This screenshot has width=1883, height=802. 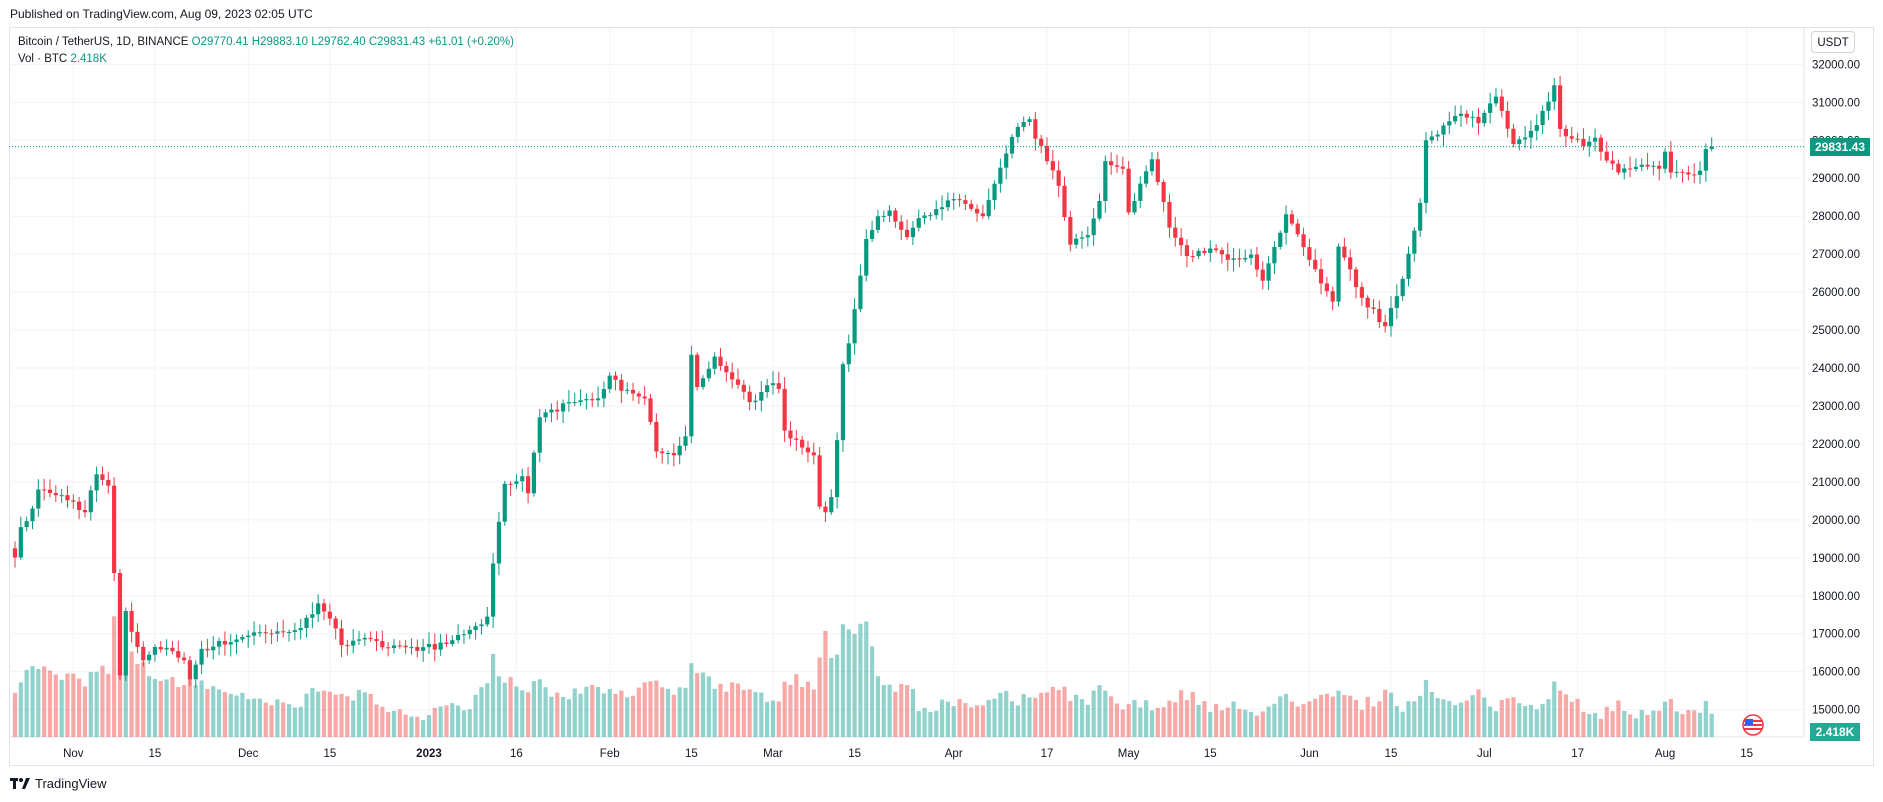 I want to click on legend-vol-label: Vol · BTC, so click(x=43, y=59).